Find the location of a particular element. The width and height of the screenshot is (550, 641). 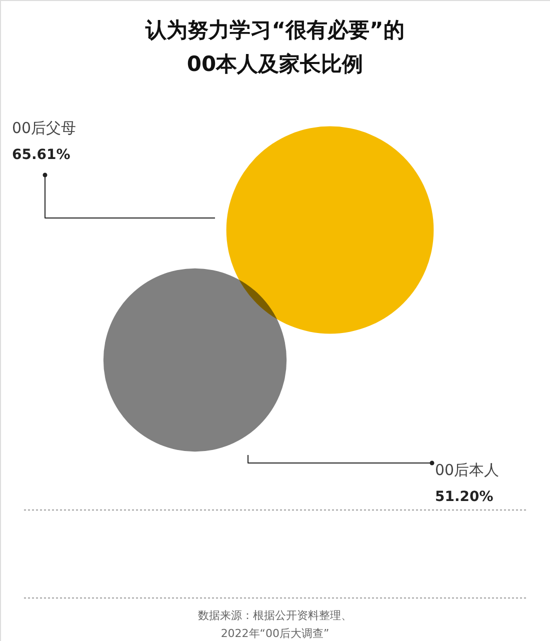

data-label: 65.61% is located at coordinates (41, 155).